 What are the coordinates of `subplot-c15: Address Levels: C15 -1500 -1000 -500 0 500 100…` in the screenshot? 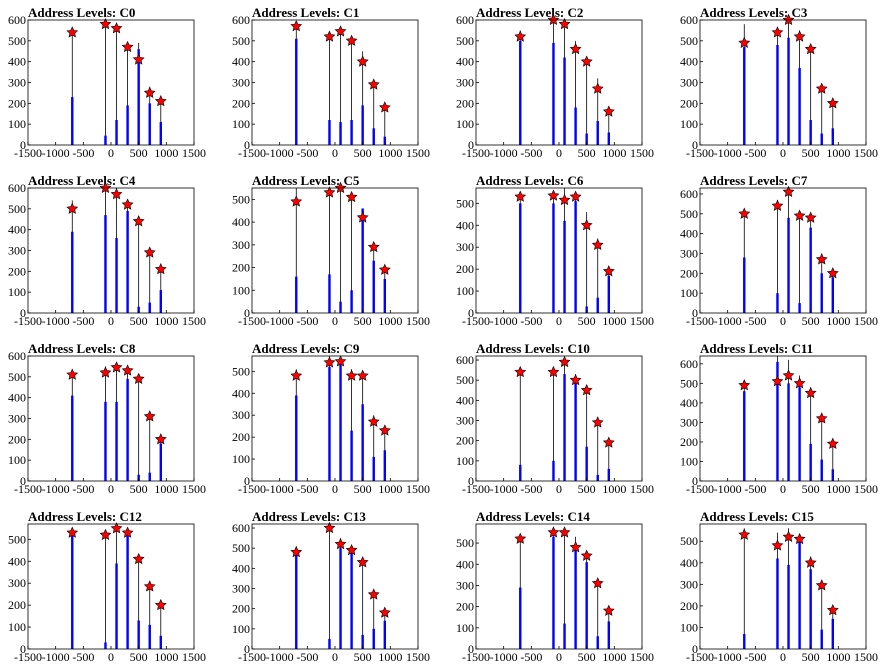 It's located at (779, 586).